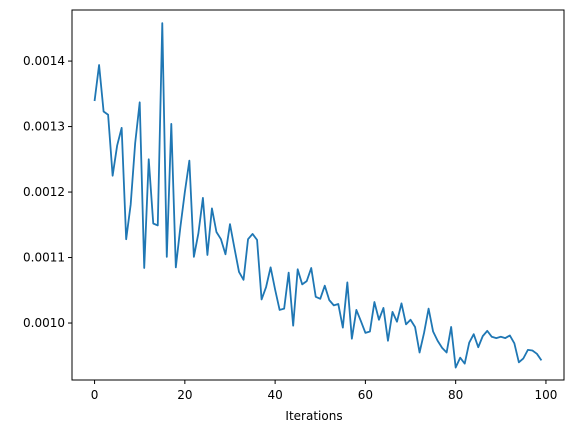 This screenshot has width=574, height=432. Describe the element at coordinates (365, 395) in the screenshot. I see `x-tick-label: 60` at that location.